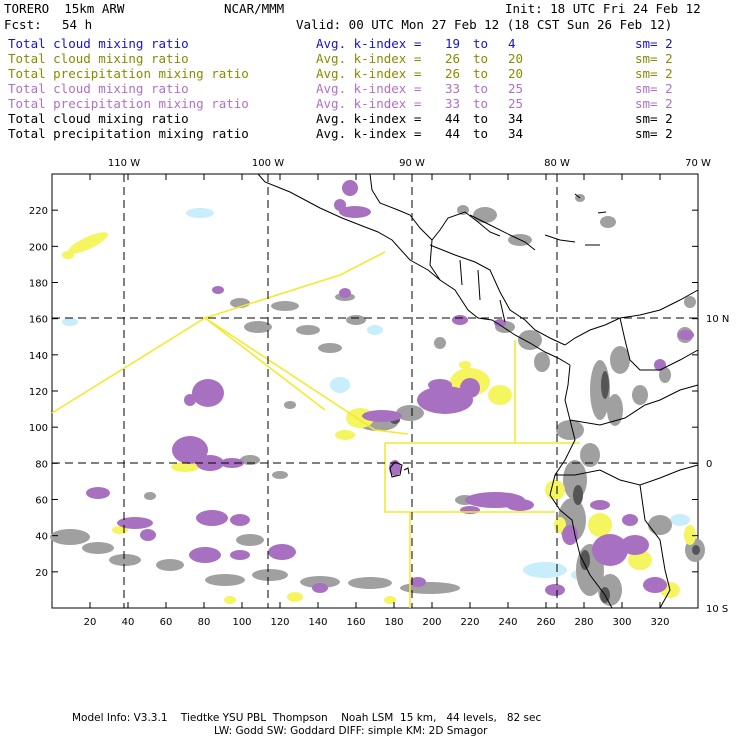 This screenshot has width=740, height=740. What do you see at coordinates (603, 8) in the screenshot?
I see `init-time: Init: 18 UTC Fri 24 Feb 12` at bounding box center [603, 8].